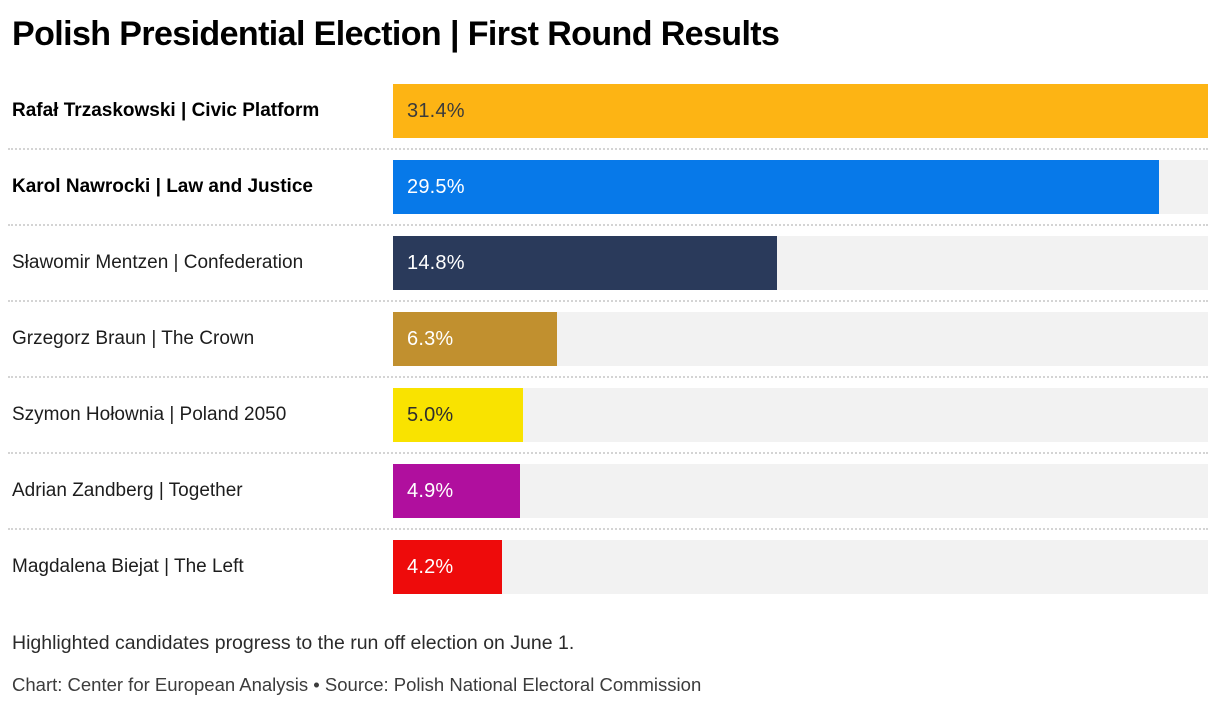 The height and width of the screenshot is (710, 1220). Describe the element at coordinates (166, 110) in the screenshot. I see `candidate-label: Rafał Trzaskowski | Civic Platform` at that location.